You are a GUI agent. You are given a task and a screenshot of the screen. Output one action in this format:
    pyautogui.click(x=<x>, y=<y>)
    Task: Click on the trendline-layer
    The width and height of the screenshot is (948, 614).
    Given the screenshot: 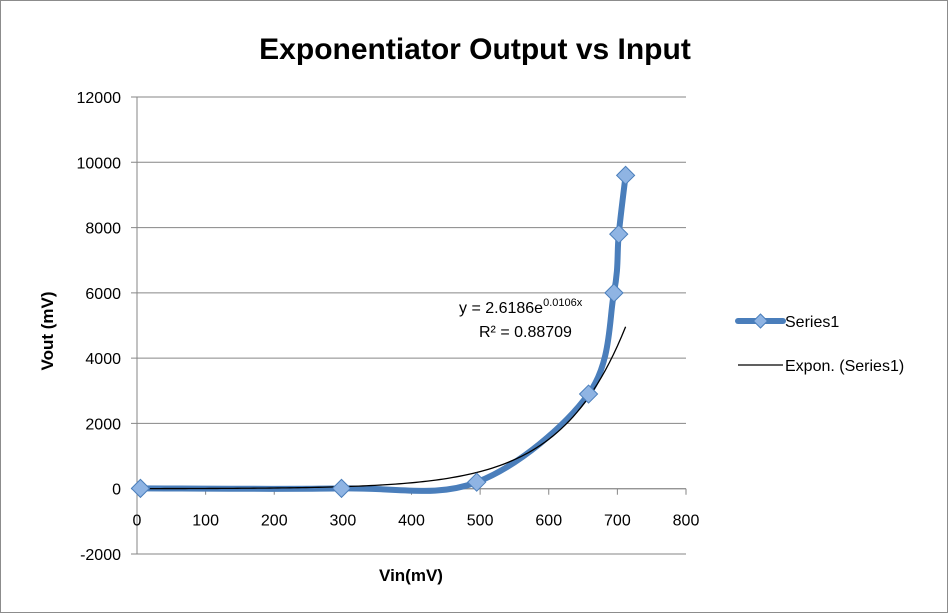 What is the action you would take?
    pyautogui.click(x=383, y=408)
    